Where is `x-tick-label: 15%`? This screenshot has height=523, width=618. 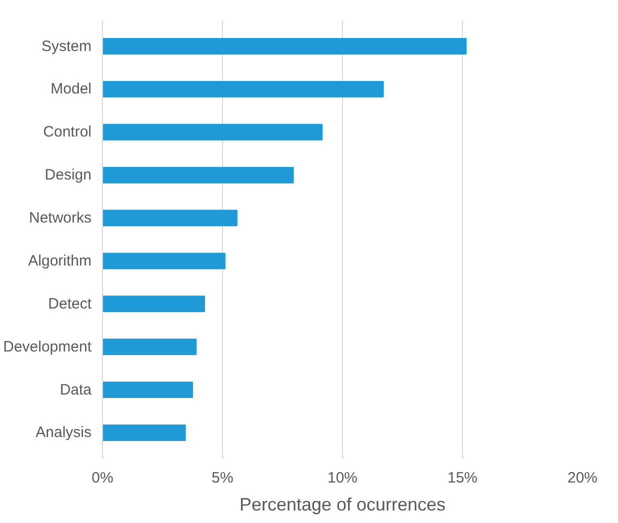
x-tick-label: 15% is located at coordinates (462, 478).